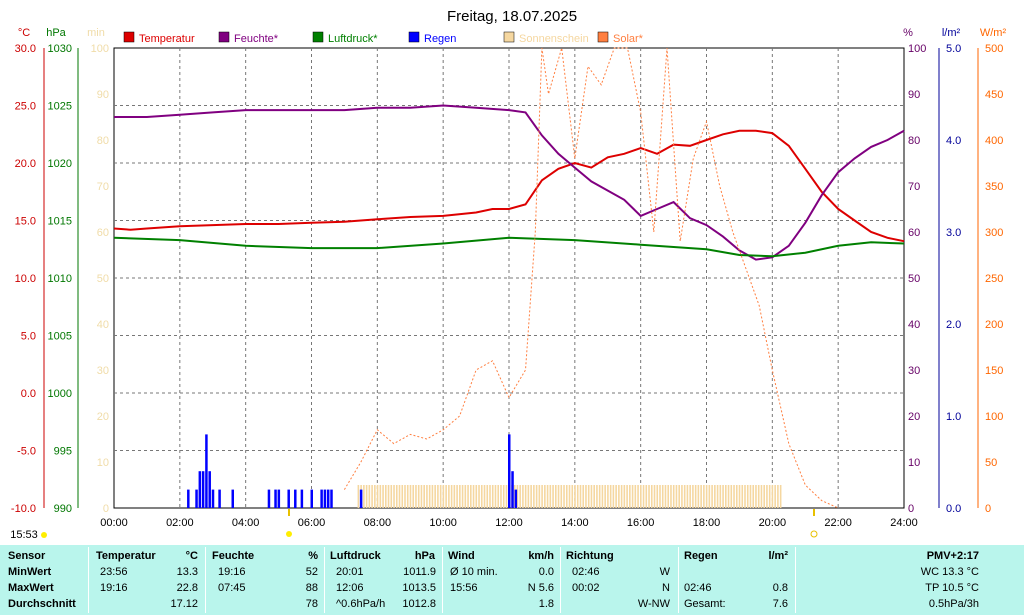 The height and width of the screenshot is (615, 1024). I want to click on tick-label-temp: 10.0, so click(25, 279).